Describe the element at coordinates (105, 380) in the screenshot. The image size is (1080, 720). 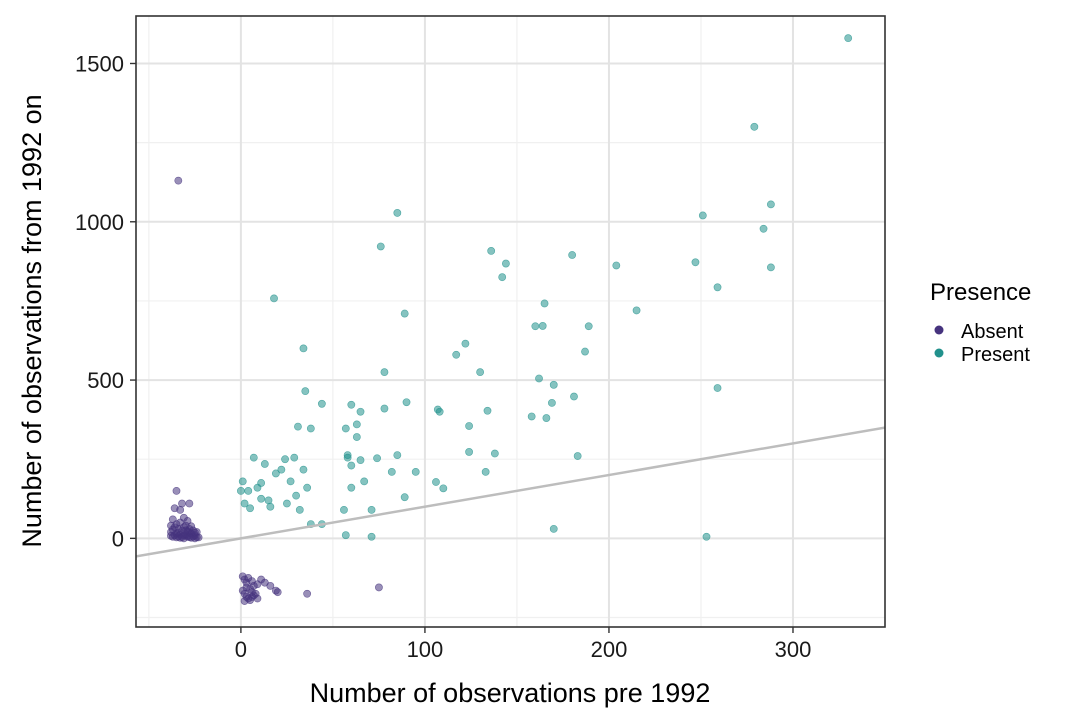
I see `y-tick-label: 500` at that location.